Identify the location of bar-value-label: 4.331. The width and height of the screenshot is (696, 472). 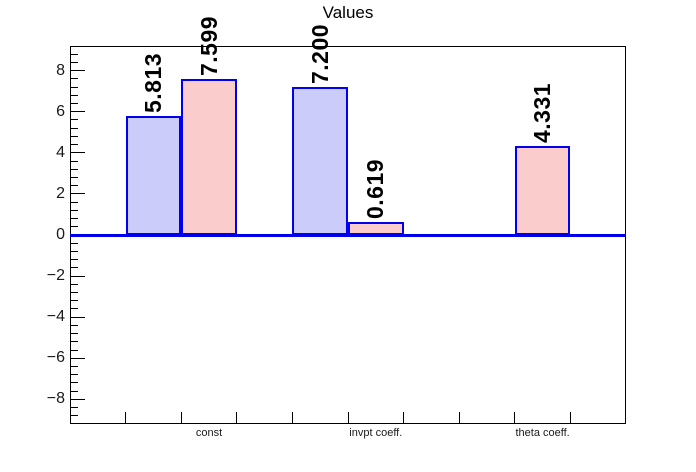
(542, 113).